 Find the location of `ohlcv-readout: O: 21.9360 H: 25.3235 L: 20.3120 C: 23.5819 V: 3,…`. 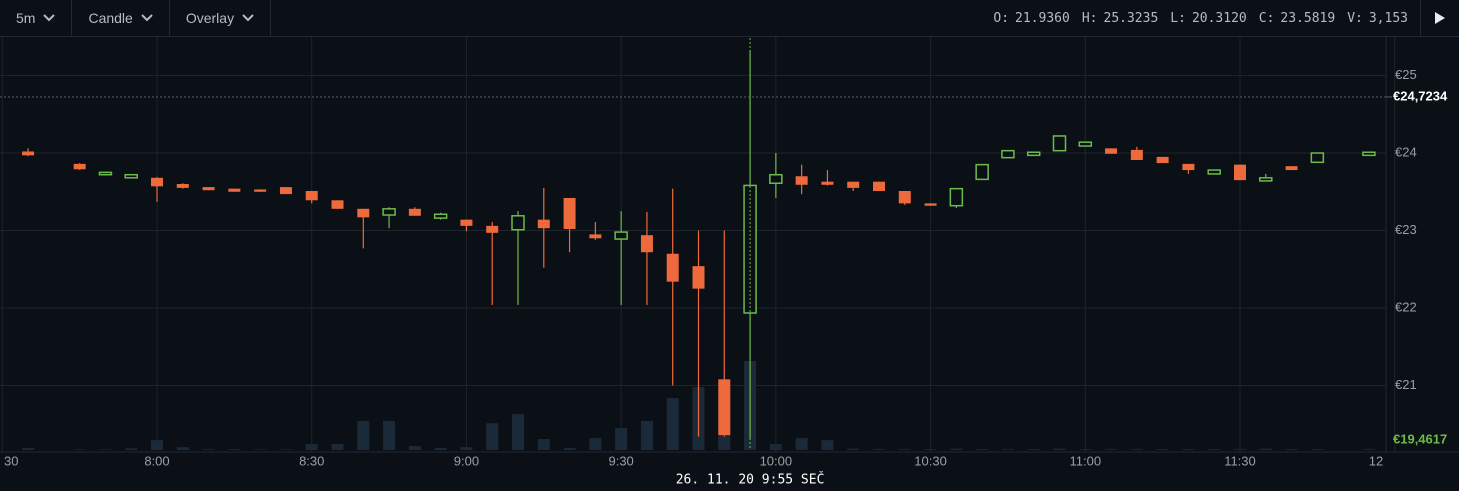

ohlcv-readout: O: 21.9360 H: 25.3235 L: 20.3120 C: 23.5819 V: 3,… is located at coordinates (1206, 18).